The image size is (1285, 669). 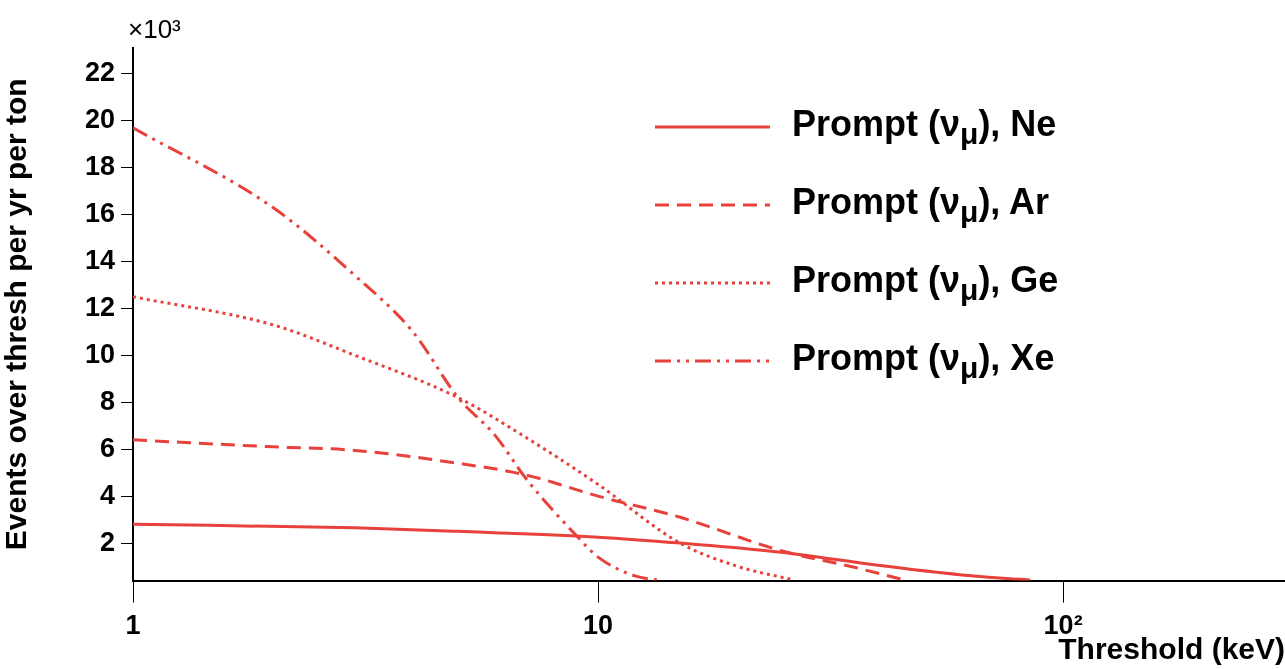 I want to click on legend-label: Prompt (ν$_{μ}$), Xe, so click(x=923, y=361).